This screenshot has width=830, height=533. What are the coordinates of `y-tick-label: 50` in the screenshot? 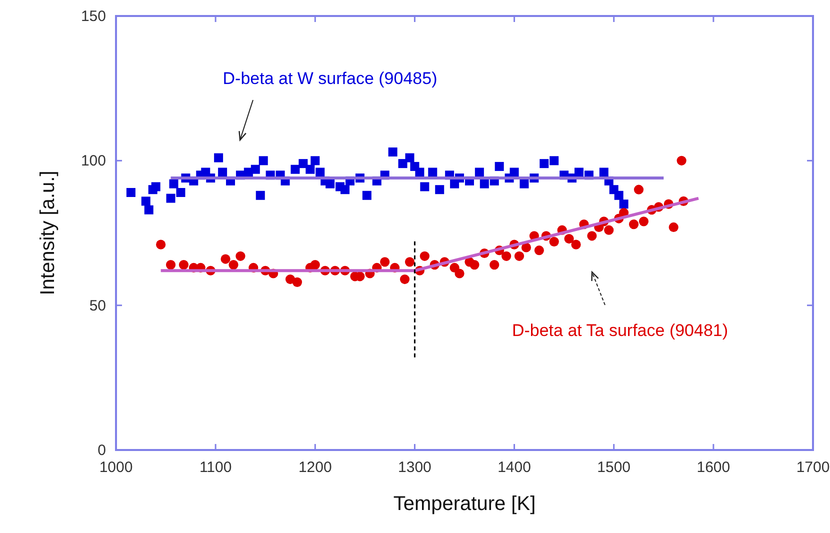 It's located at (97, 305).